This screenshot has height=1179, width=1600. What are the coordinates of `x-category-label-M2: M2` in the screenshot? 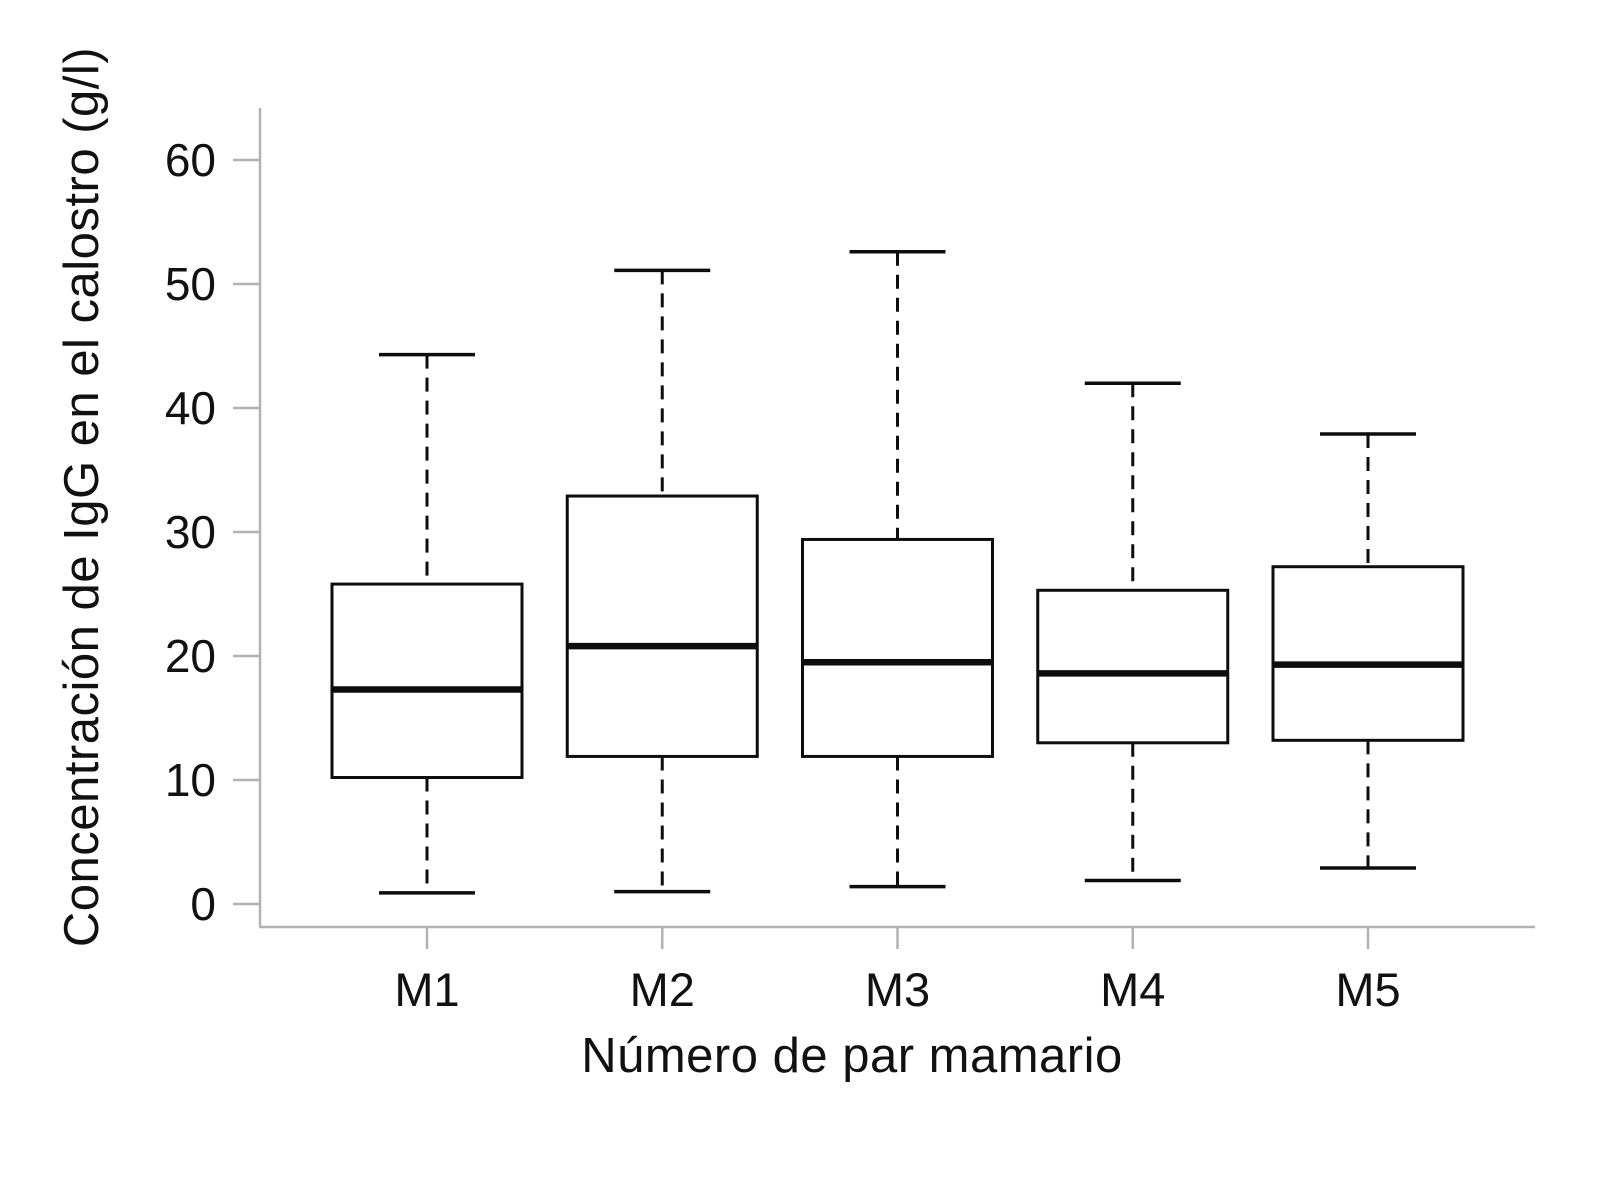 It's located at (662, 989).